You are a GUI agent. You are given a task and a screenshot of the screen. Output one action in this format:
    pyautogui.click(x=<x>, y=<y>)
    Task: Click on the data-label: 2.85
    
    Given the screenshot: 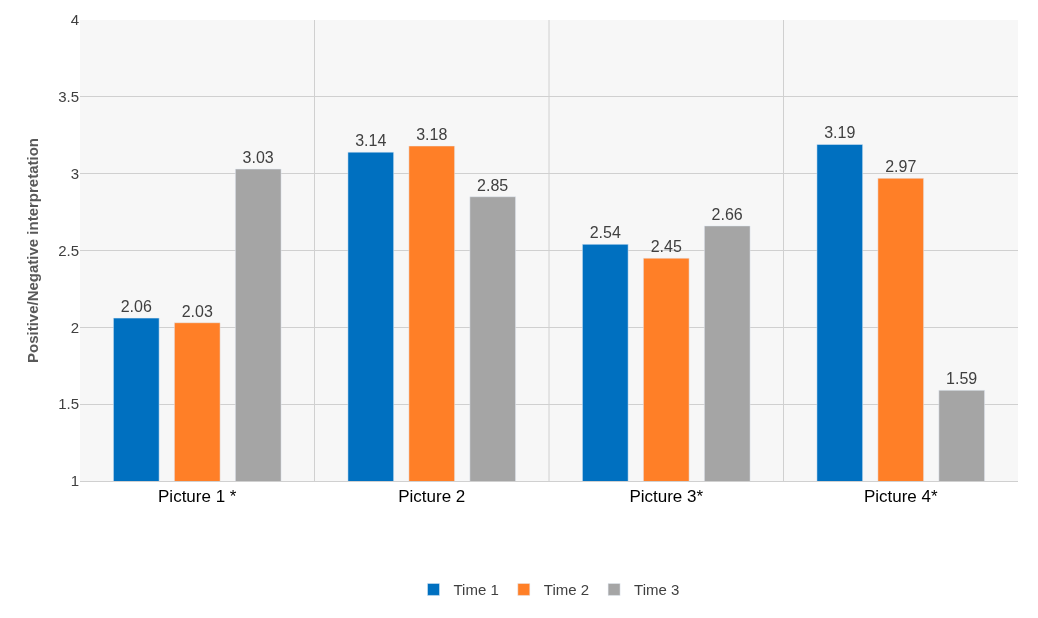 What is the action you would take?
    pyautogui.click(x=493, y=185)
    